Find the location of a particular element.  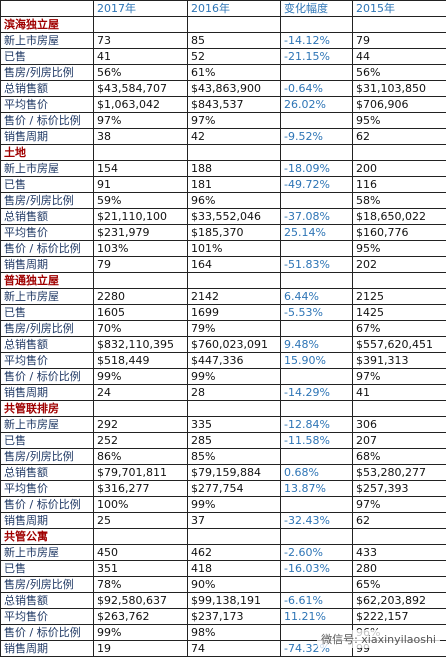

cell: 9.48% is located at coordinates (316, 344).